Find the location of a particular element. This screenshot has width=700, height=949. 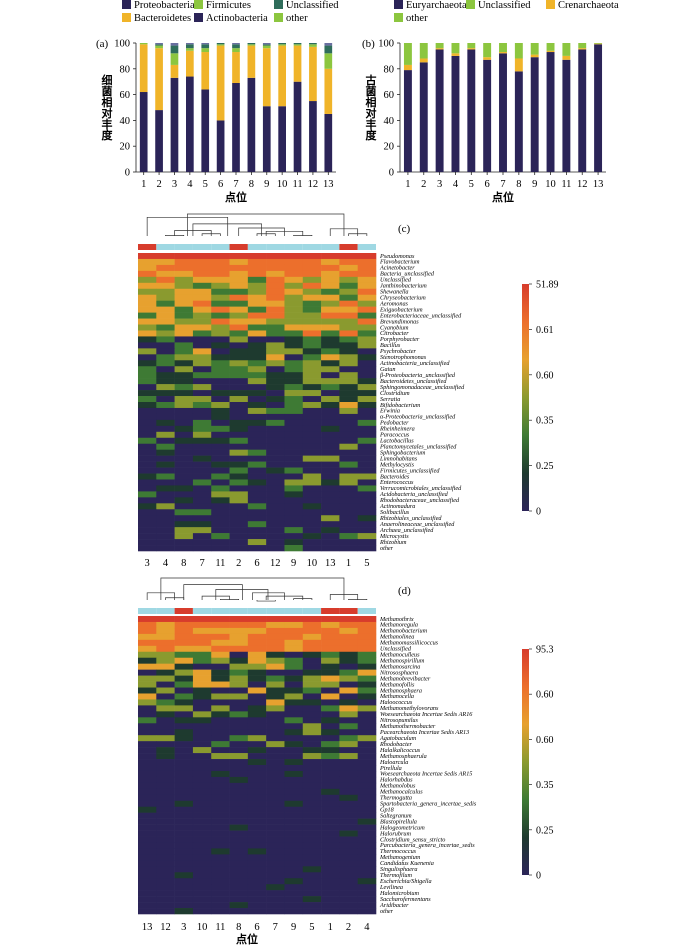

row-label: Methanocella is located at coordinates (396, 696).